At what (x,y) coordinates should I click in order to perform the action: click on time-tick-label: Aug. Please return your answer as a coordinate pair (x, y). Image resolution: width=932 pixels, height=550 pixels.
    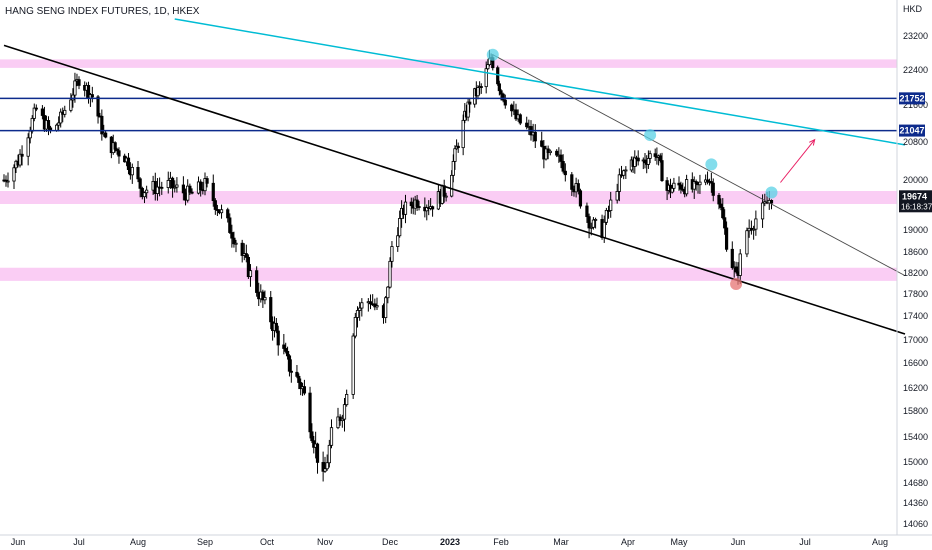
    Looking at the image, I should click on (880, 542).